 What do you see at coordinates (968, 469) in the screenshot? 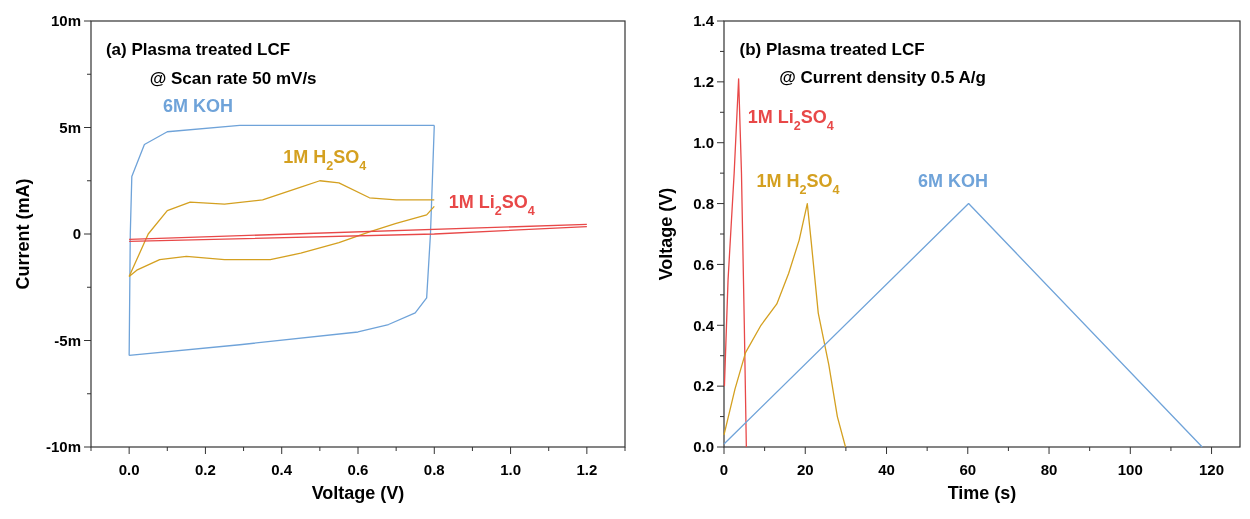
I see `x-tick-label: 60` at bounding box center [968, 469].